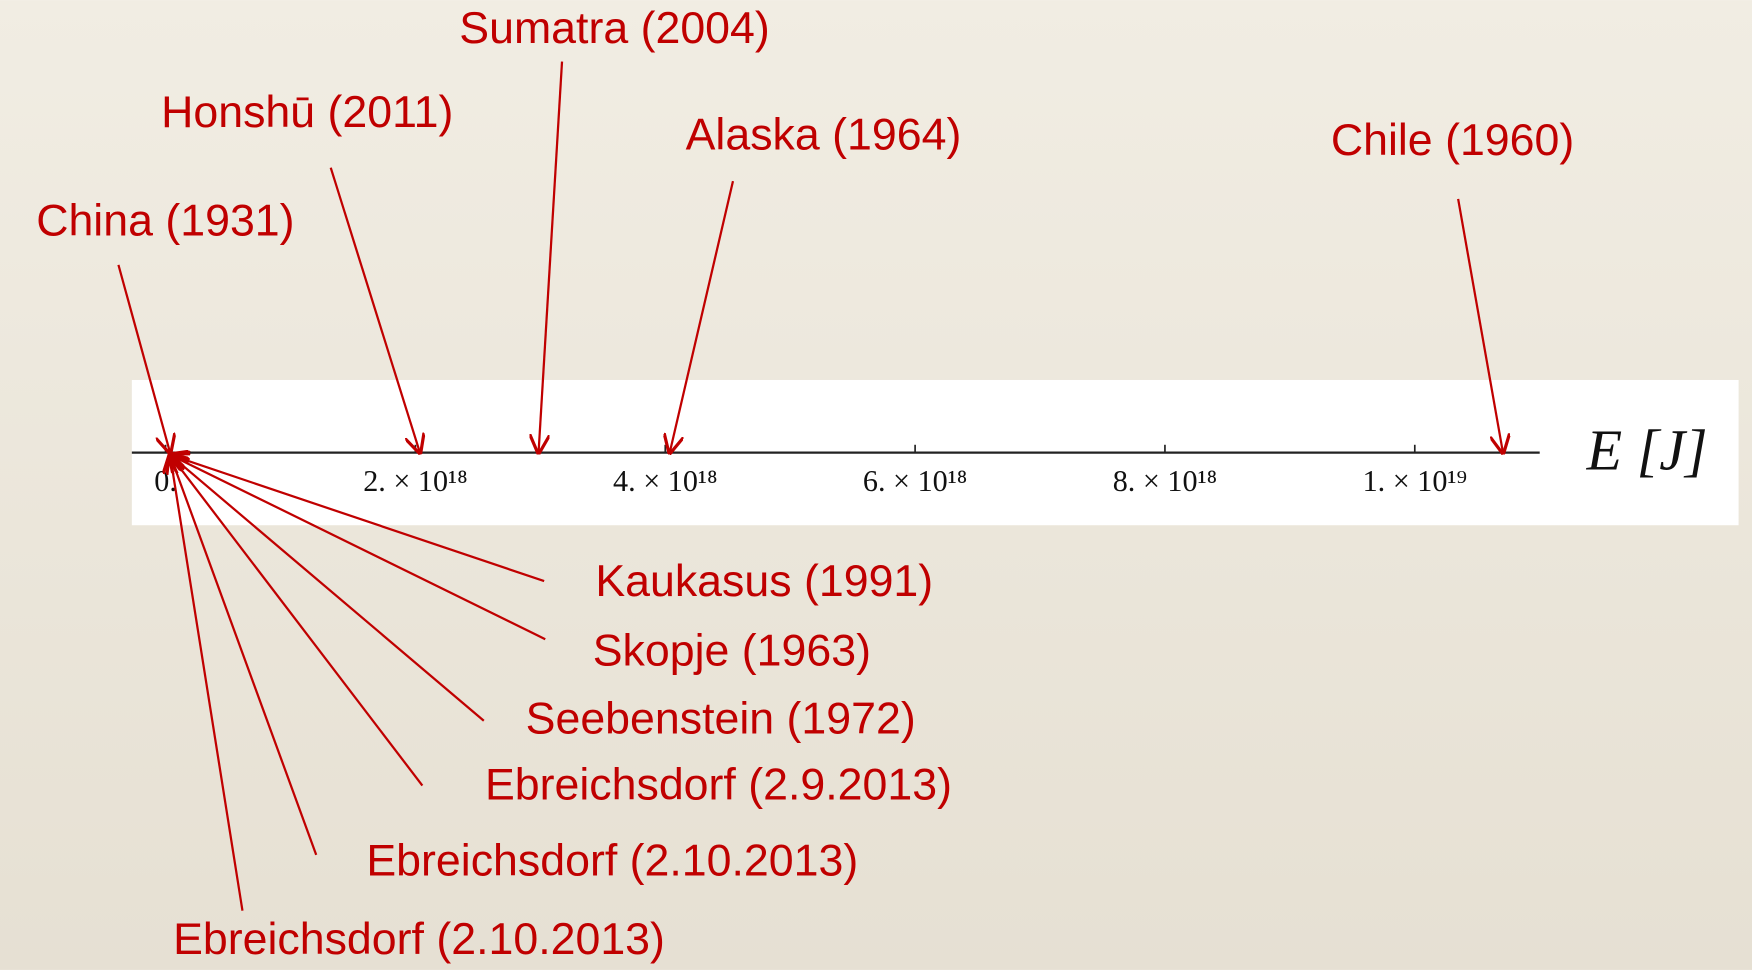 The height and width of the screenshot is (970, 1752). I want to click on annotation-label: Seebenstein (1972), so click(721, 719).